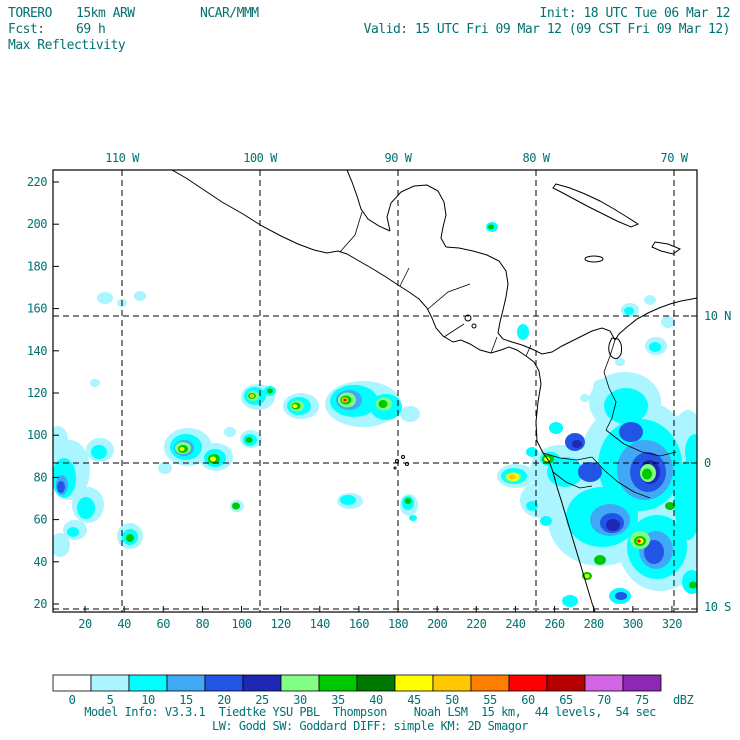  Describe the element at coordinates (260, 158) in the screenshot. I see `svg-text: 100 W` at that location.